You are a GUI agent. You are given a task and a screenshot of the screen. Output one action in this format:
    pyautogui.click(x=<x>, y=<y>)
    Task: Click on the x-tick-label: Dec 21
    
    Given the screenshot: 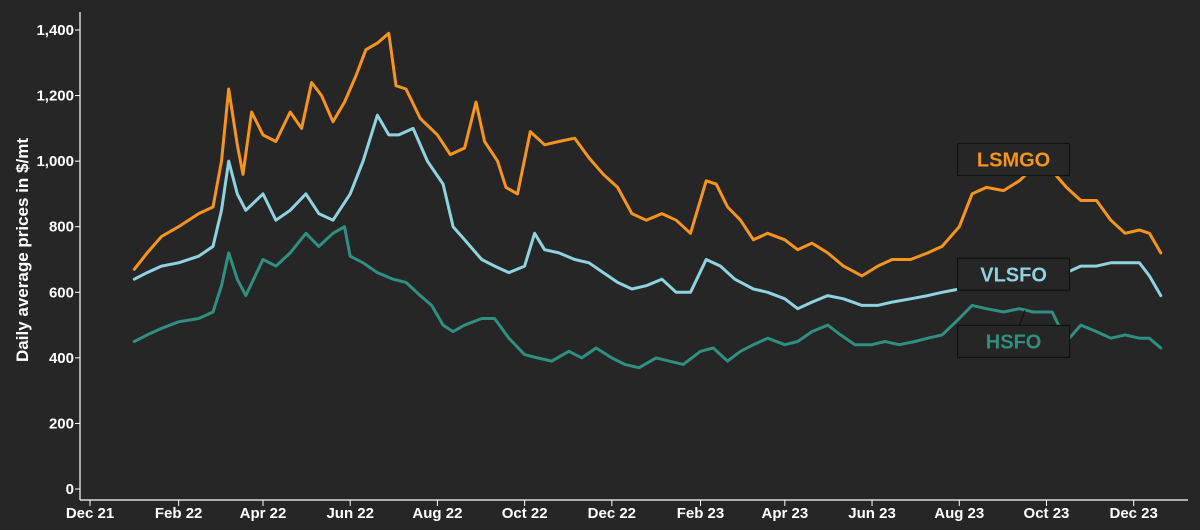 What is the action you would take?
    pyautogui.click(x=90, y=513)
    